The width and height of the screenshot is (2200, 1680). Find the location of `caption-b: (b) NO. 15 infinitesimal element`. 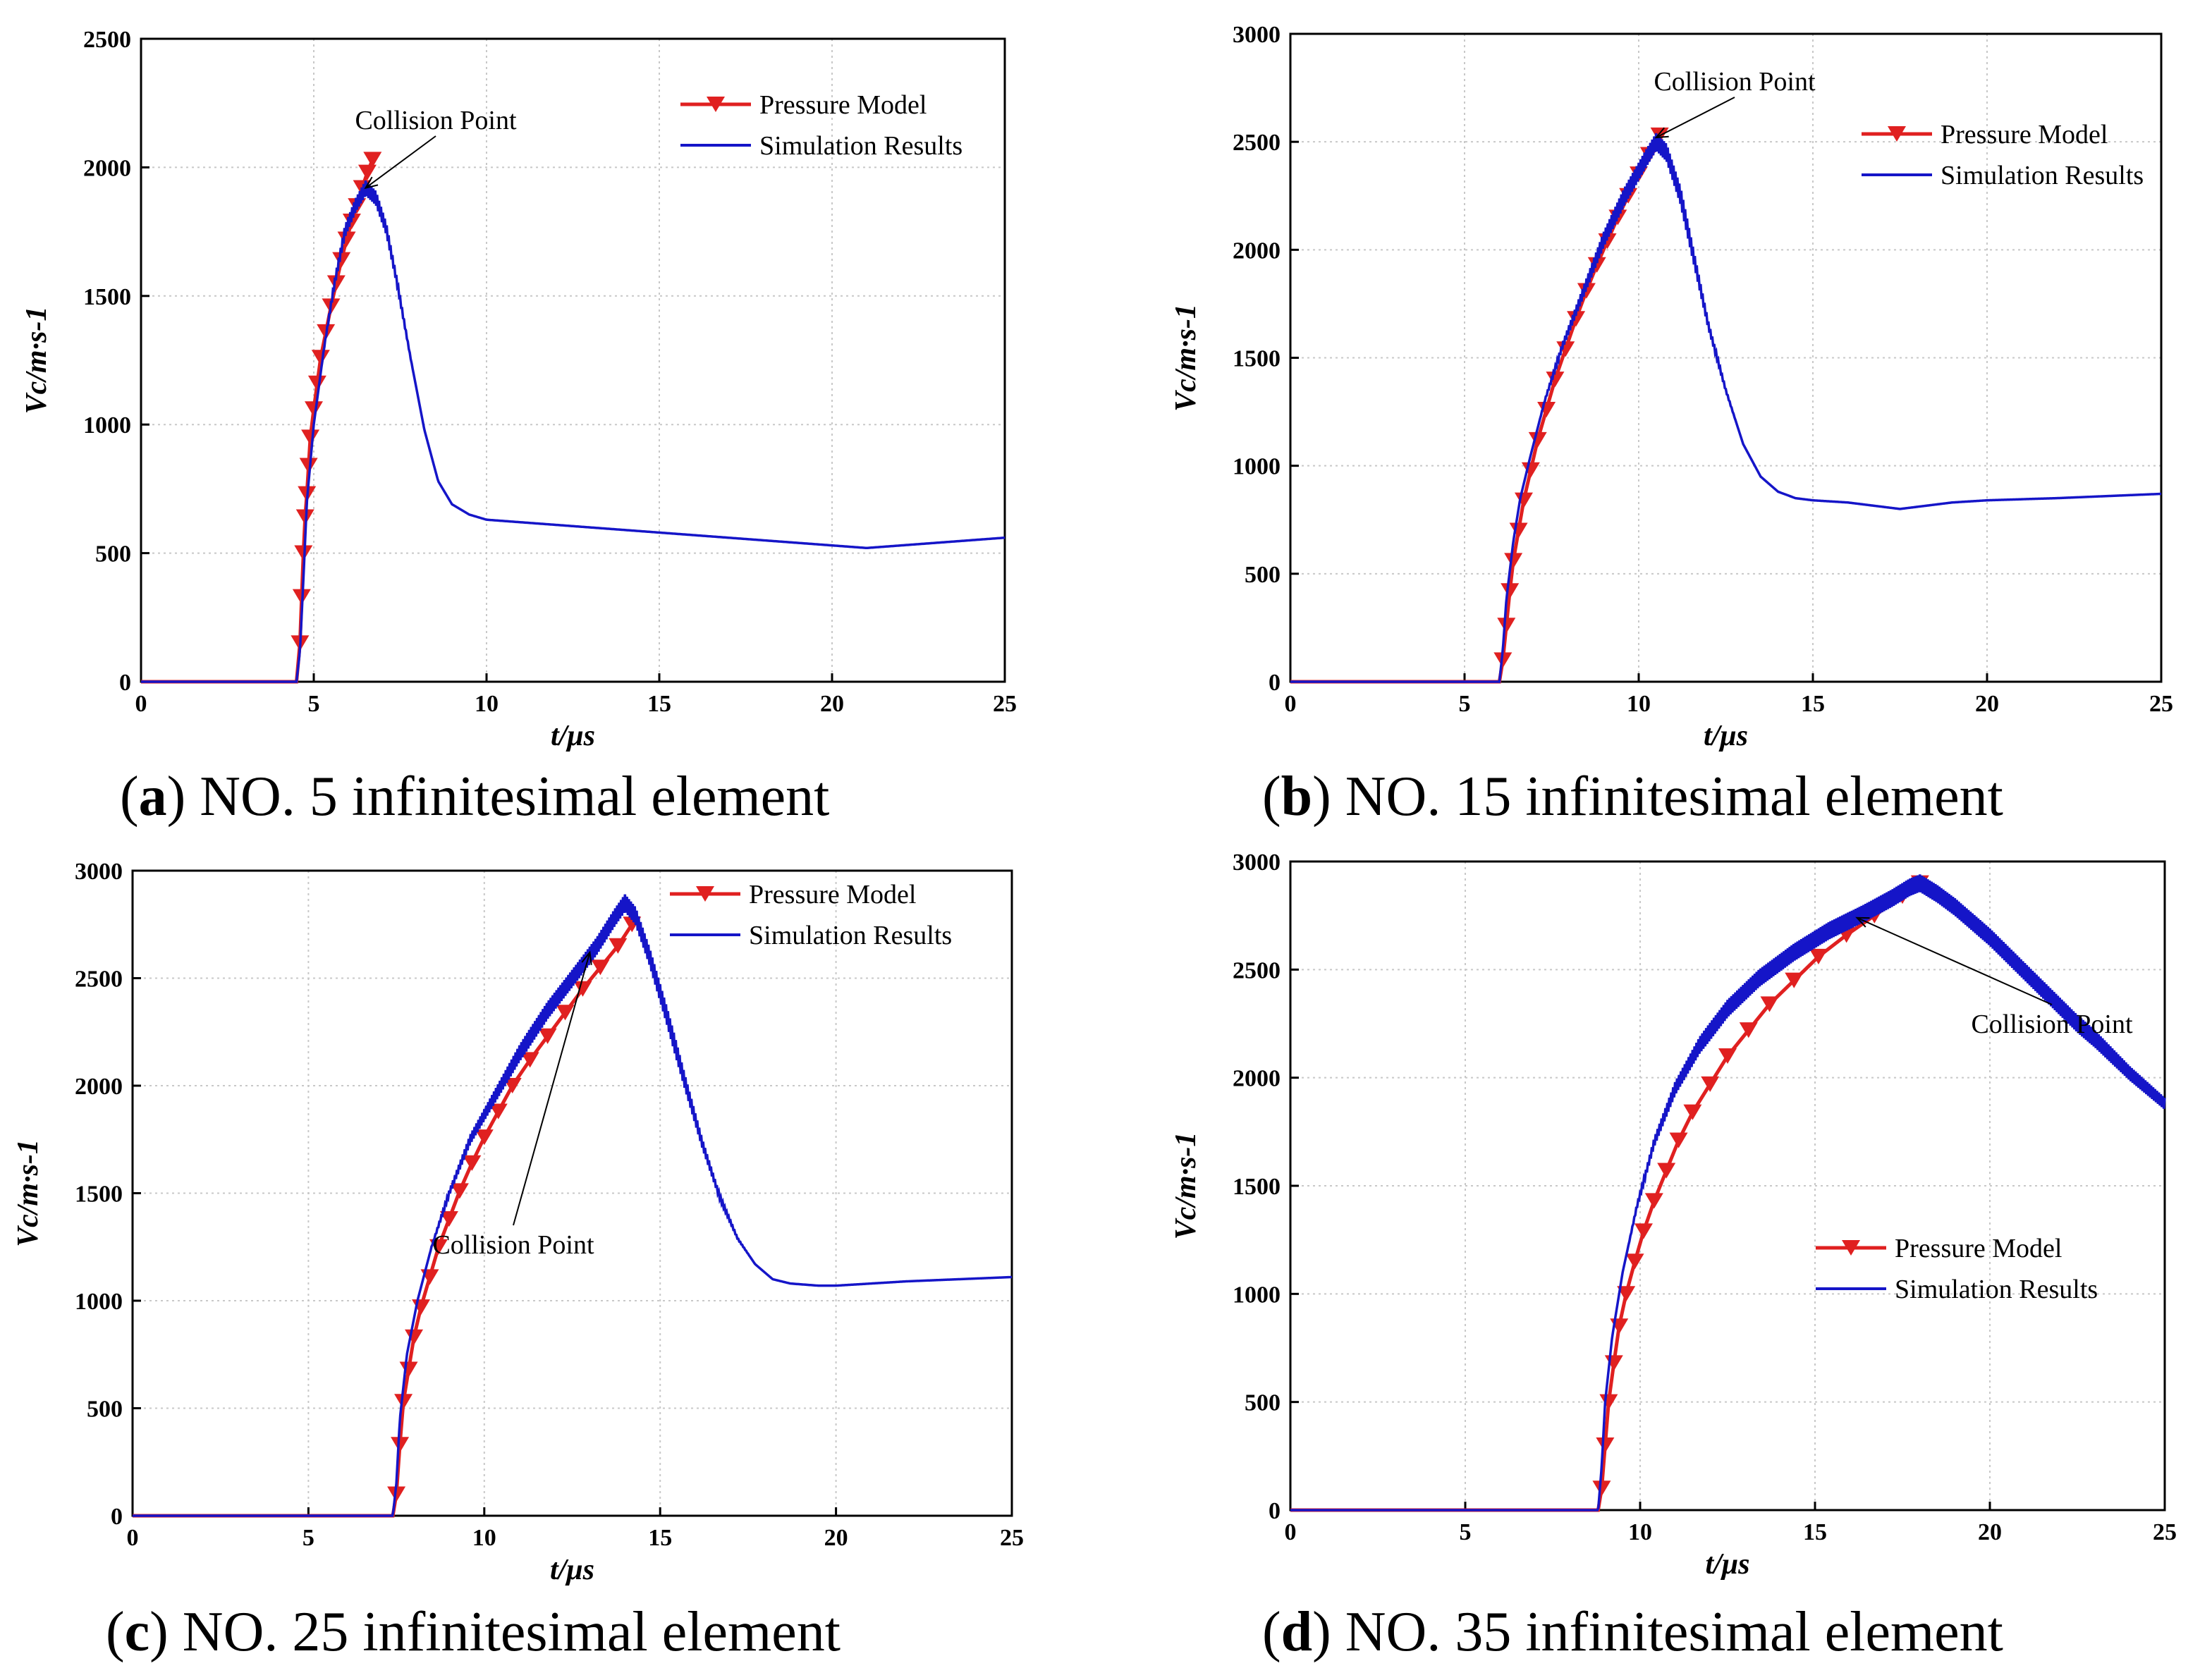

caption-b: (b) NO. 15 infinitesimal element is located at coordinates (1632, 797).